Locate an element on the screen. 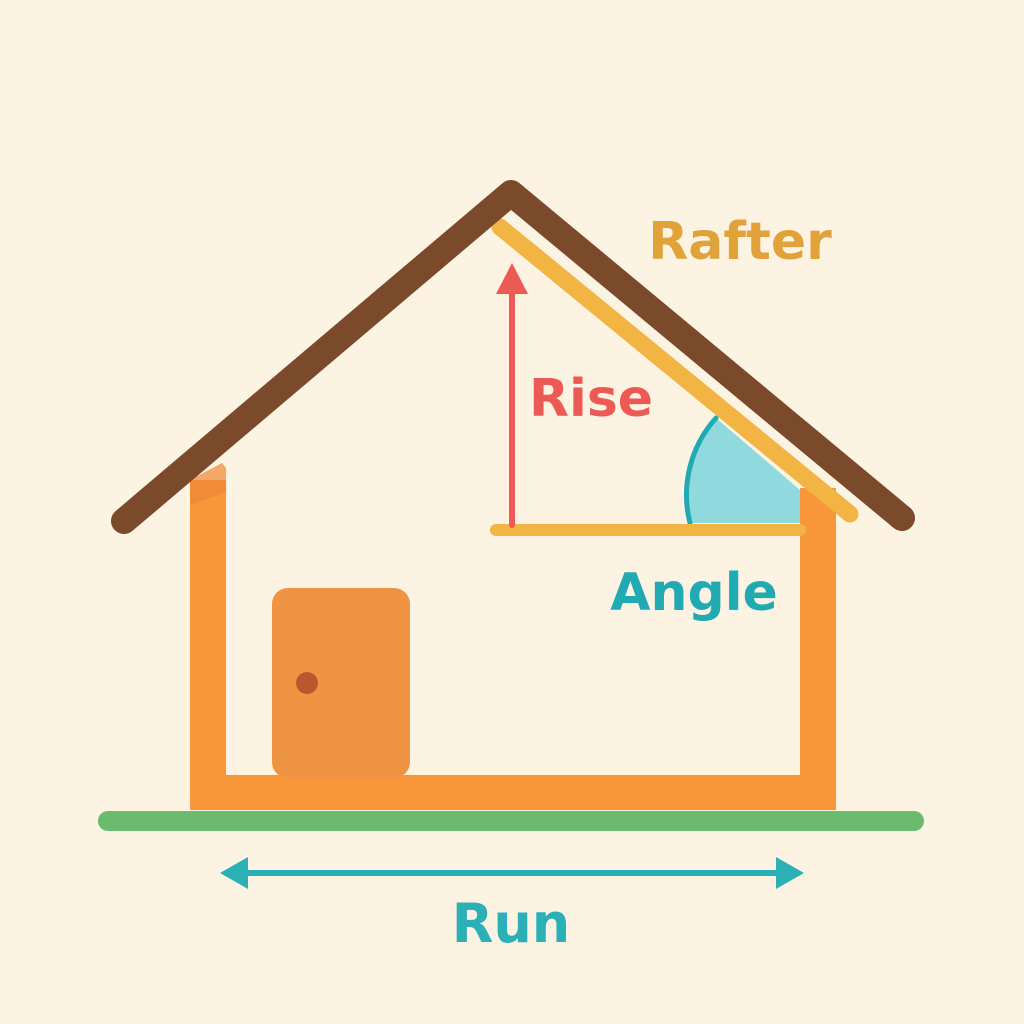 The height and width of the screenshot is (1024, 1024). rafter-label: Rafter is located at coordinates (740, 242).